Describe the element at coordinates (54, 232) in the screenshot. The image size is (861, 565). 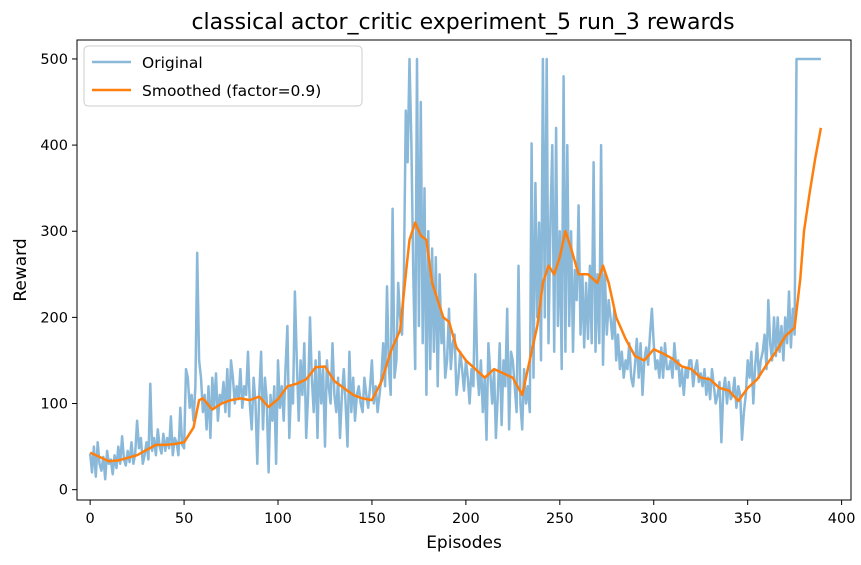
I see `y-tick-label: 300` at that location.